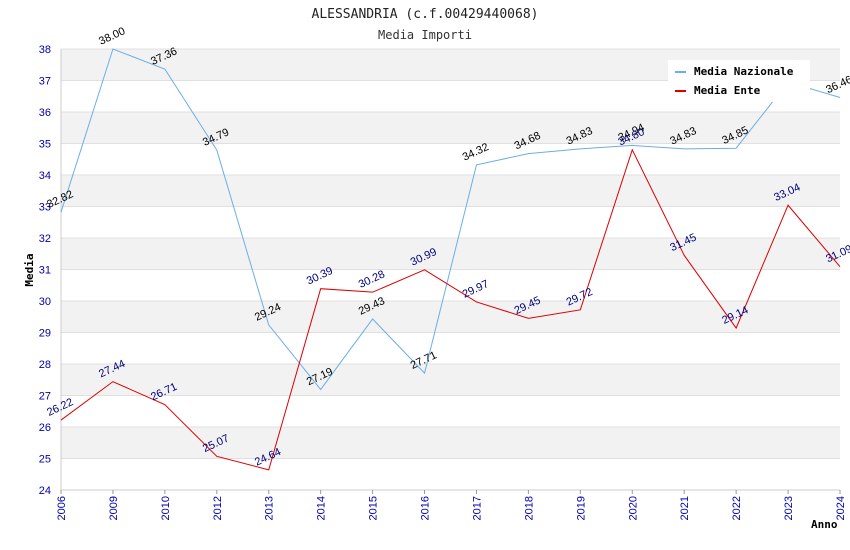 Image resolution: width=850 pixels, height=550 pixels. What do you see at coordinates (737, 508) in the screenshot?
I see `x-tick-label: 2022` at bounding box center [737, 508].